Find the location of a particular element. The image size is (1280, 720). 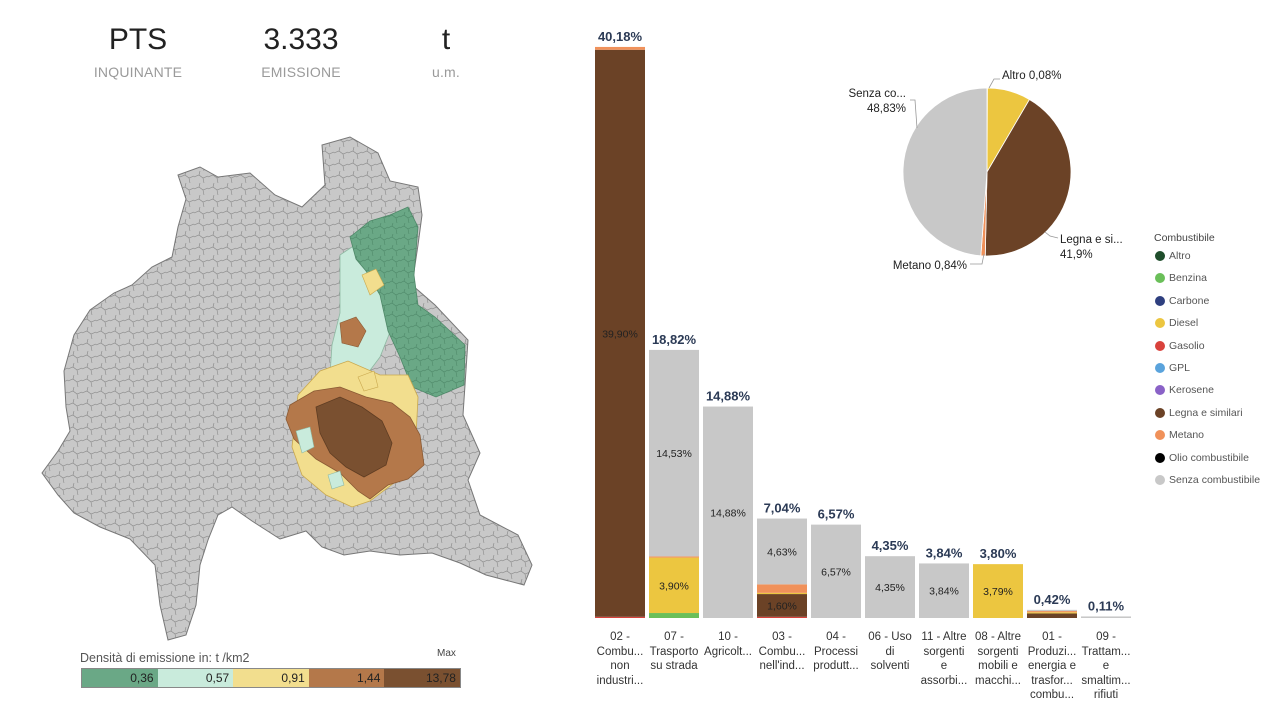

kpi-unit: t u.m. is located at coordinates (446, 51).